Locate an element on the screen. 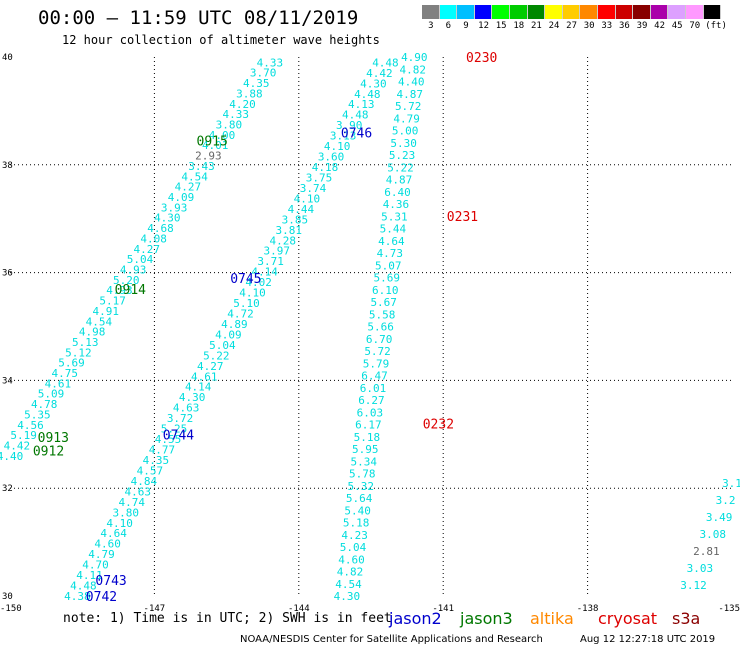 The image size is (740, 650). wave-height-value: 4.84 is located at coordinates (144, 481).